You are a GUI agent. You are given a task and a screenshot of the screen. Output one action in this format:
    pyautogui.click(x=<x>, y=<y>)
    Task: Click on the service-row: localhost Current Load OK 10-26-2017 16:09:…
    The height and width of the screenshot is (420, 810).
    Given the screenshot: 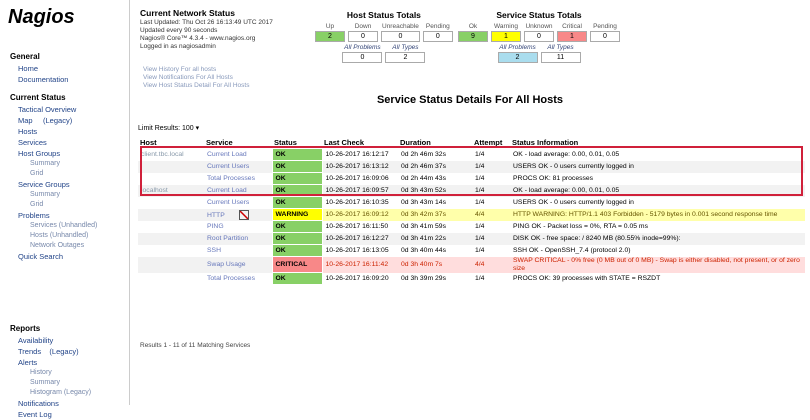 What is the action you would take?
    pyautogui.click(x=471, y=190)
    